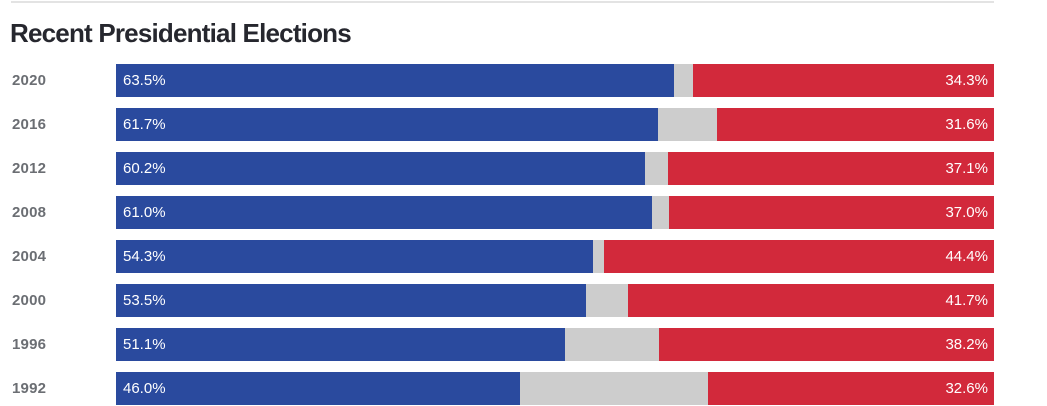 The width and height of the screenshot is (1047, 406). What do you see at coordinates (380, 168) in the screenshot?
I see `democratic-bar-segment: 60.2%` at bounding box center [380, 168].